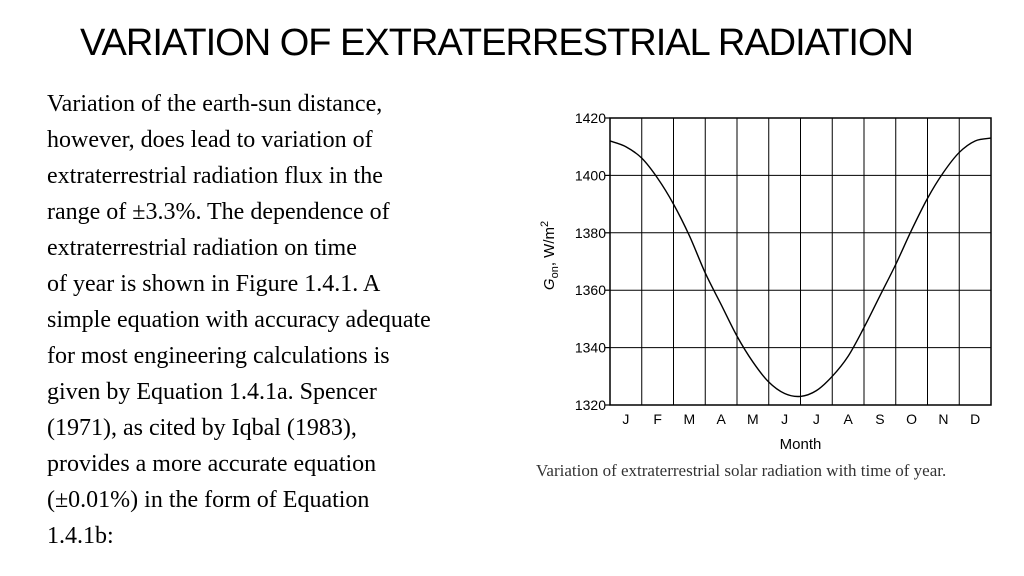 The image size is (1024, 576). Describe the element at coordinates (590, 118) in the screenshot. I see `y-tick-label: 1420` at that location.